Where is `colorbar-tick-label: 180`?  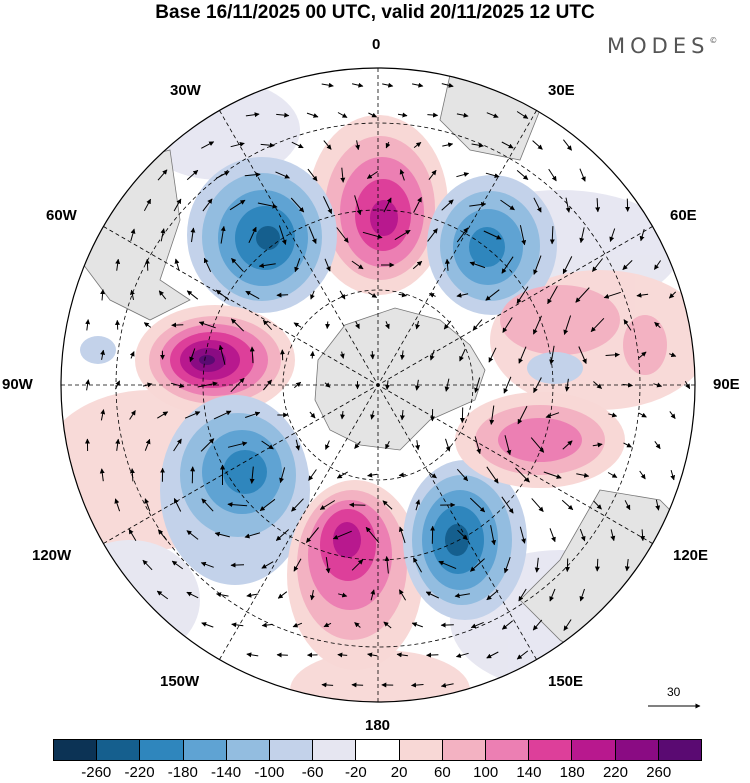 colorbar-tick-label: 180 is located at coordinates (572, 772).